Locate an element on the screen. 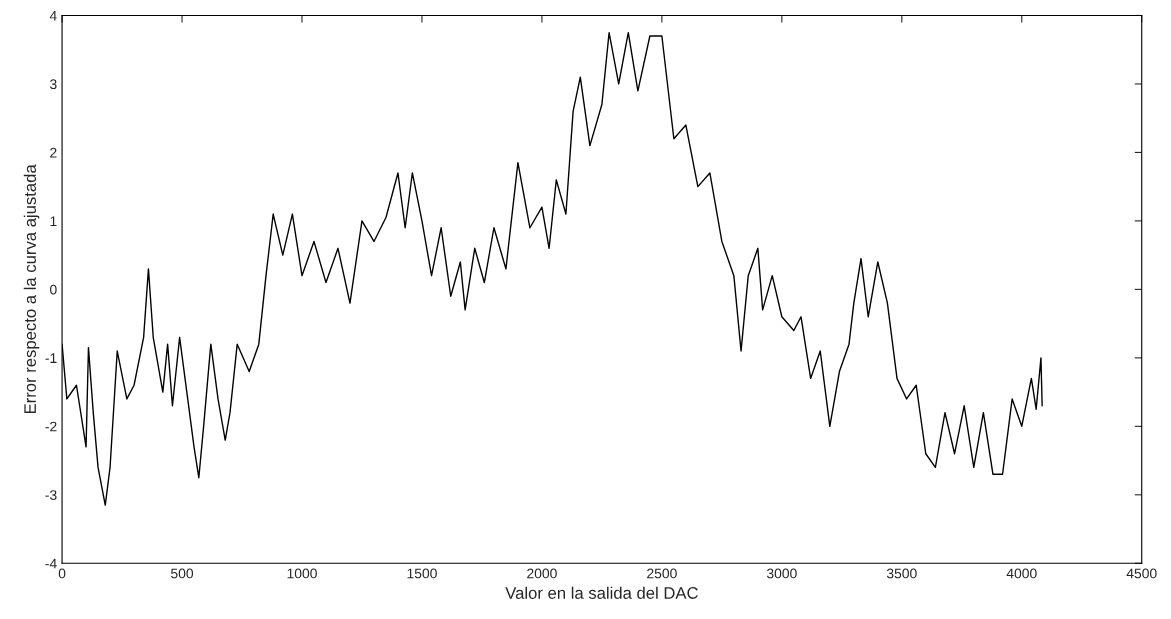 The image size is (1171, 619). y-tick-label: -1 is located at coordinates (51, 358).